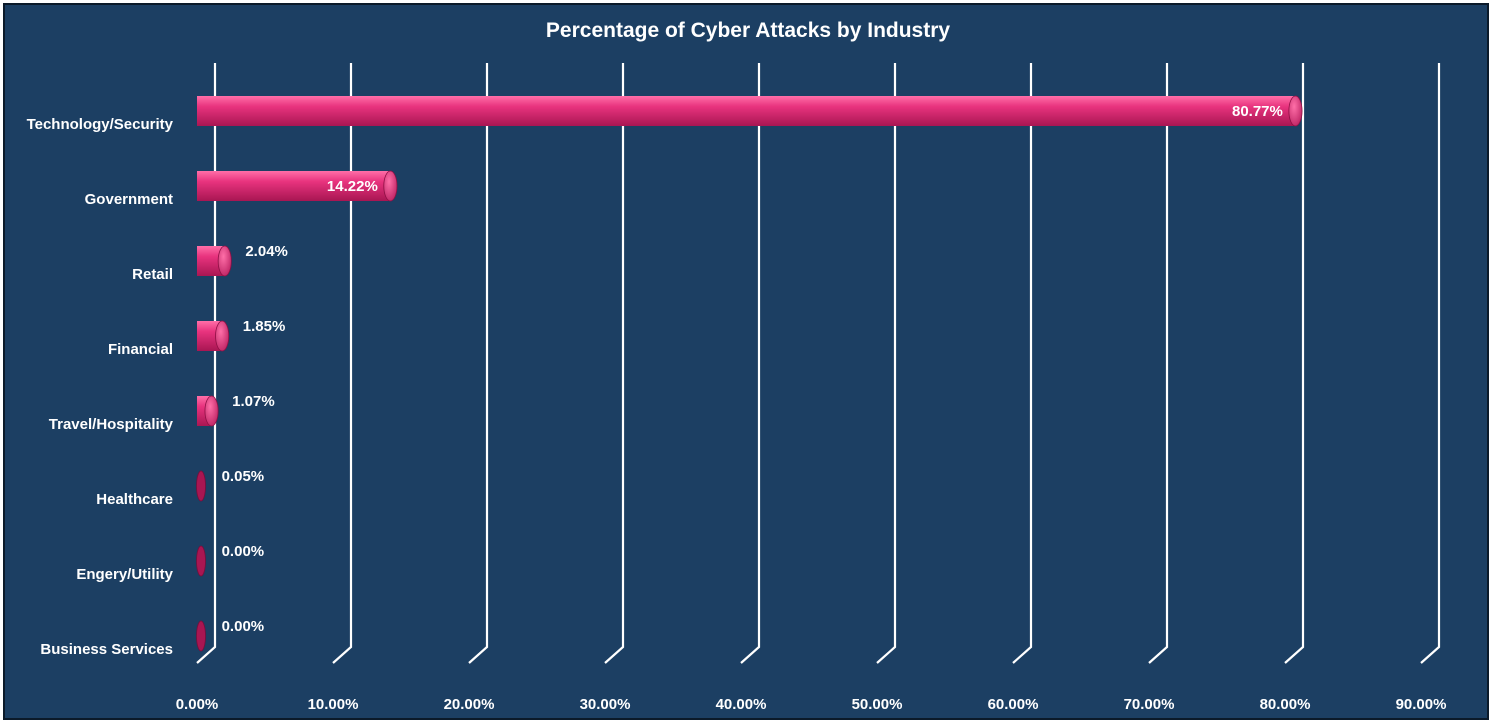 This screenshot has width=1496, height=727. Describe the element at coordinates (264, 326) in the screenshot. I see `data-label: 1.85%` at that location.